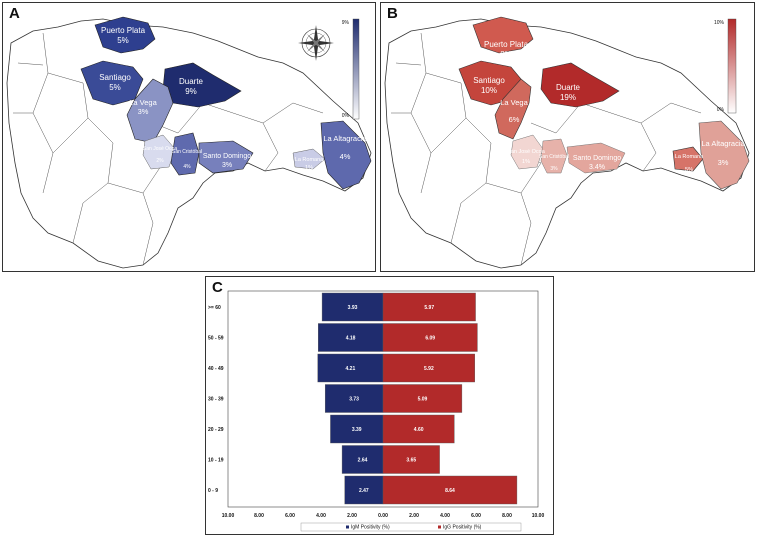  What do you see at coordinates (259, 516) in the screenshot?
I see `x-tick-label: 8.00` at bounding box center [259, 516].